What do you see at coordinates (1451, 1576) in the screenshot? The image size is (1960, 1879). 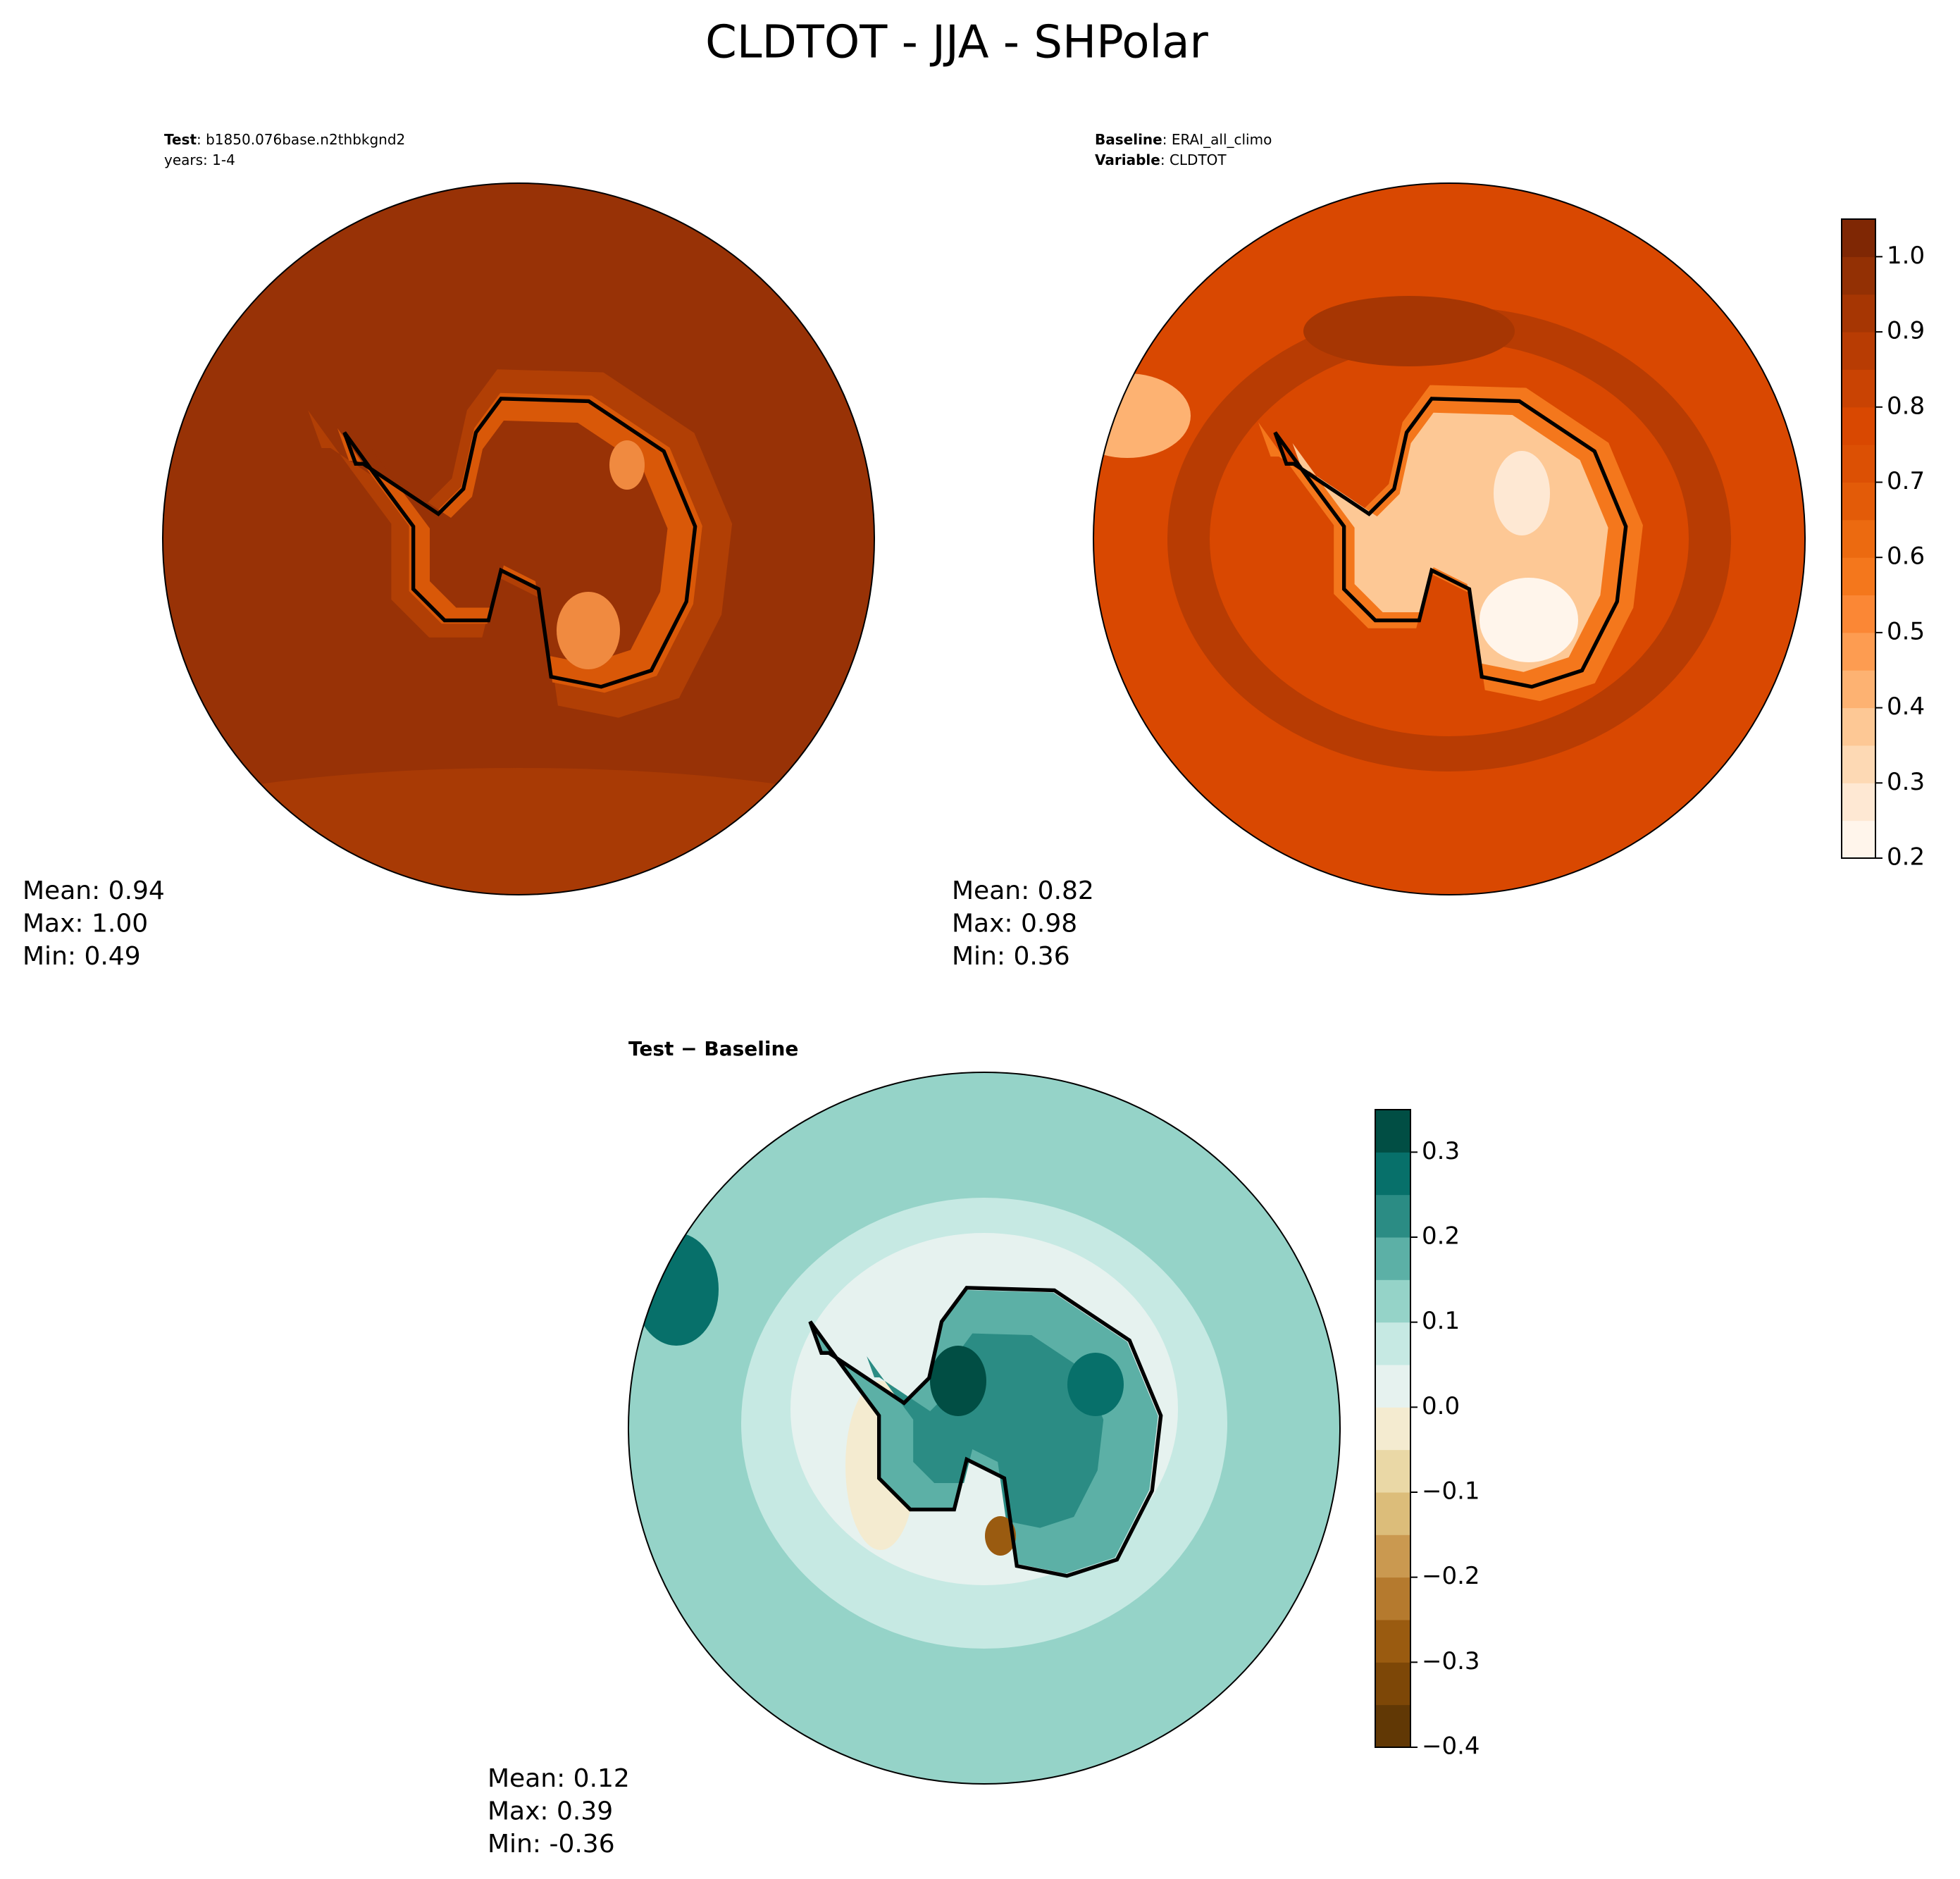 I see `colorbar-tick-label: −0.2` at bounding box center [1451, 1576].